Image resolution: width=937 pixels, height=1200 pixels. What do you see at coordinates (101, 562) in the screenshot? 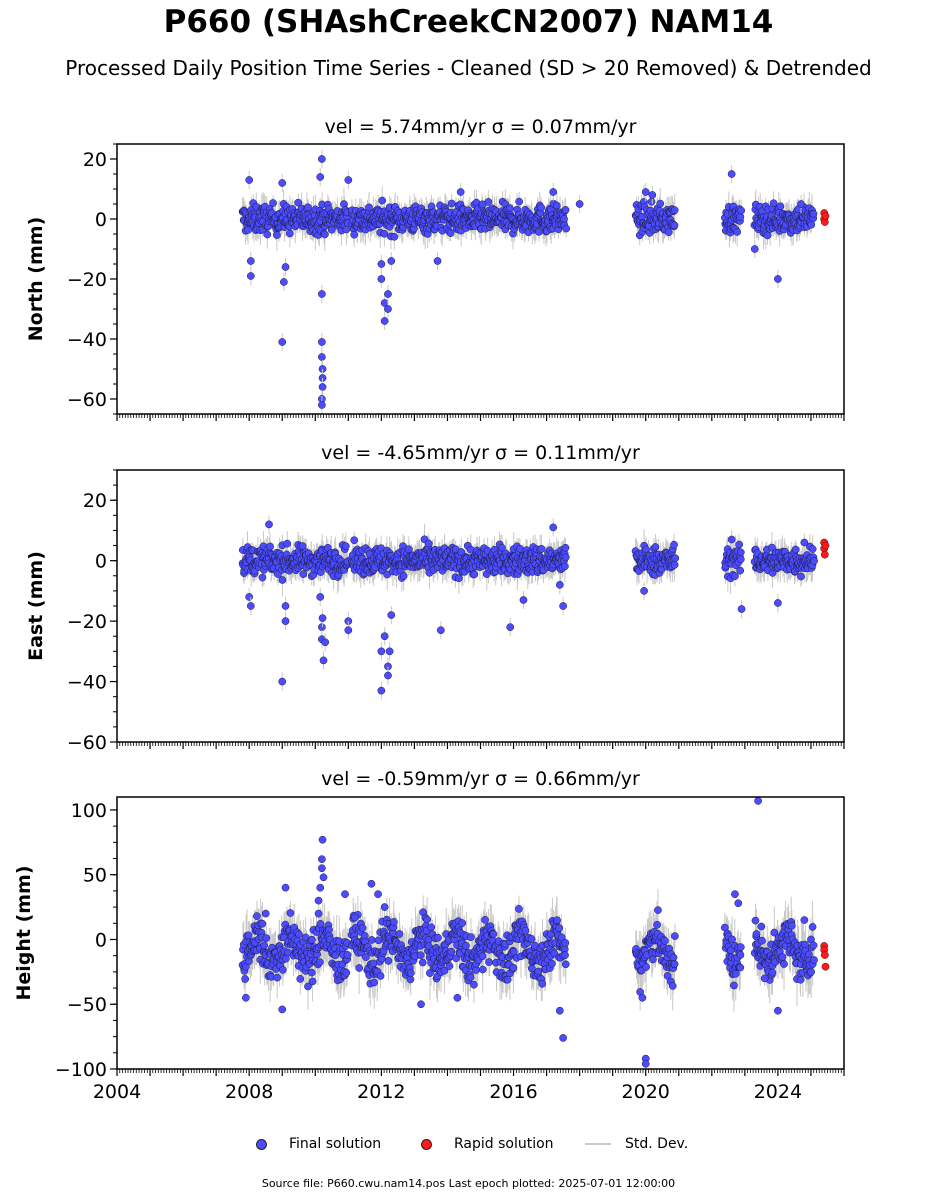
I see `y-tick-label: 0` at bounding box center [101, 562].